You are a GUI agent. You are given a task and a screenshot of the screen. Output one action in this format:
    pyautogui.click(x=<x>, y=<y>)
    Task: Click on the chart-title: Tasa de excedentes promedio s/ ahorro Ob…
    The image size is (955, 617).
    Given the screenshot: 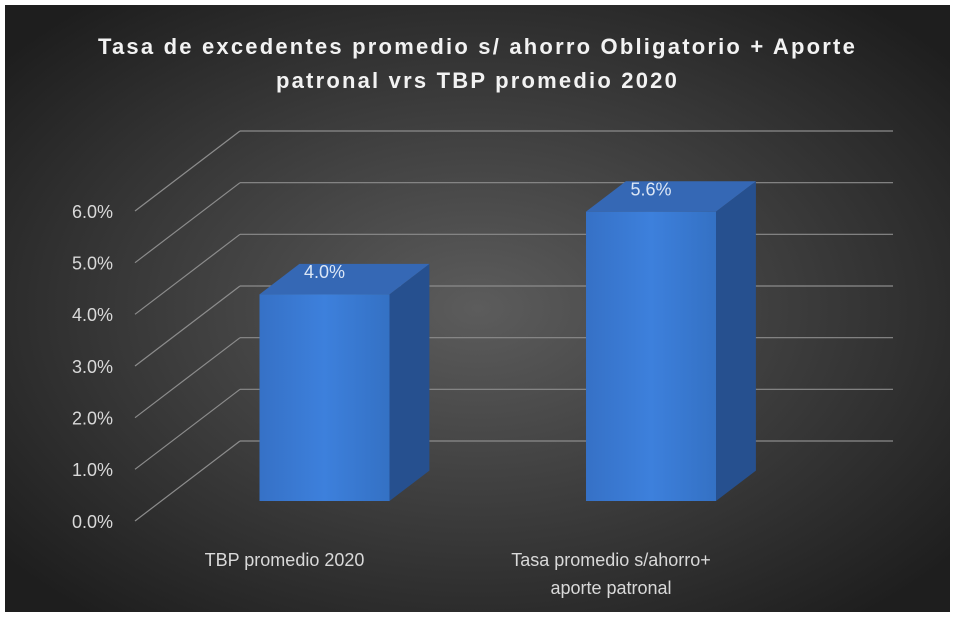 What is the action you would take?
    pyautogui.click(x=477, y=63)
    